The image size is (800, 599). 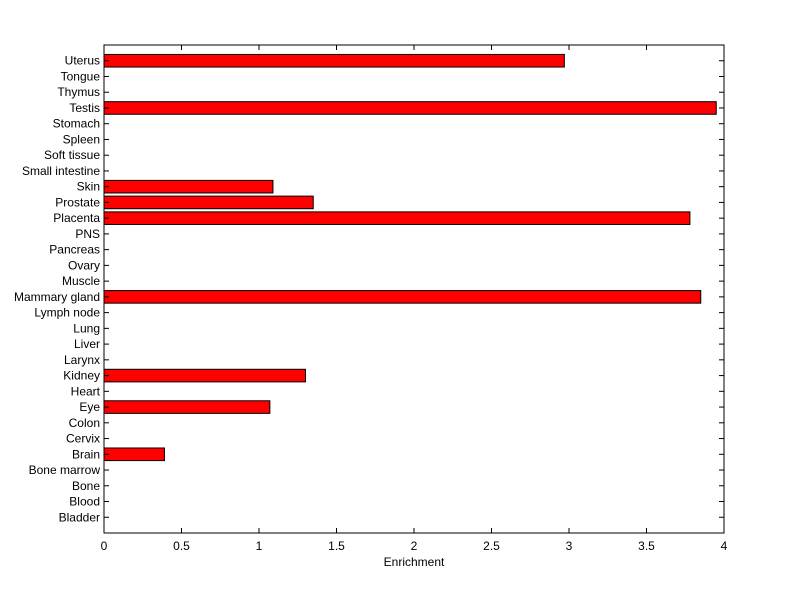 I want to click on x-tick-label: 2.5, so click(x=491, y=546).